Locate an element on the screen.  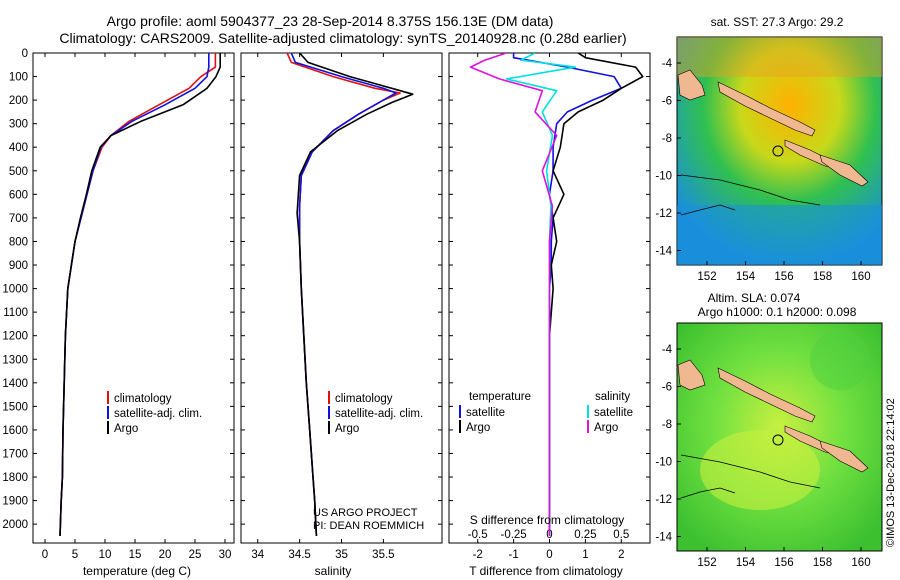
temperature-legend: climatology satellite-adj. clim. Argo is located at coordinates (154, 413).